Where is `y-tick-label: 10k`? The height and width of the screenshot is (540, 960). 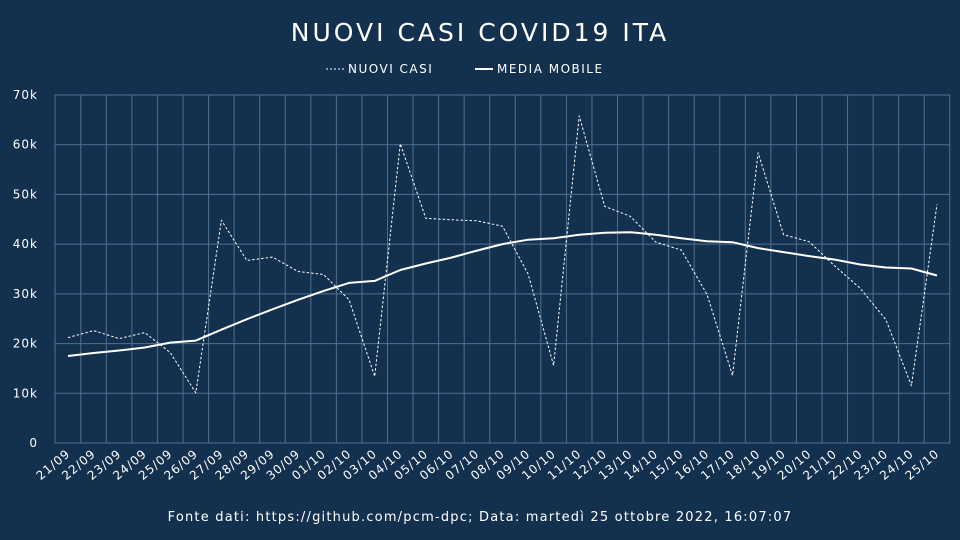 y-tick-label: 10k is located at coordinates (25, 393).